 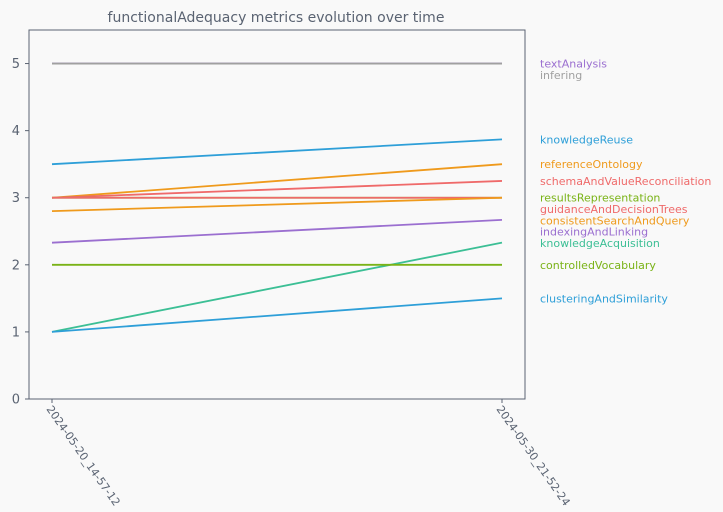 What do you see at coordinates (16, 400) in the screenshot?
I see `y-tick-label: 0` at bounding box center [16, 400].